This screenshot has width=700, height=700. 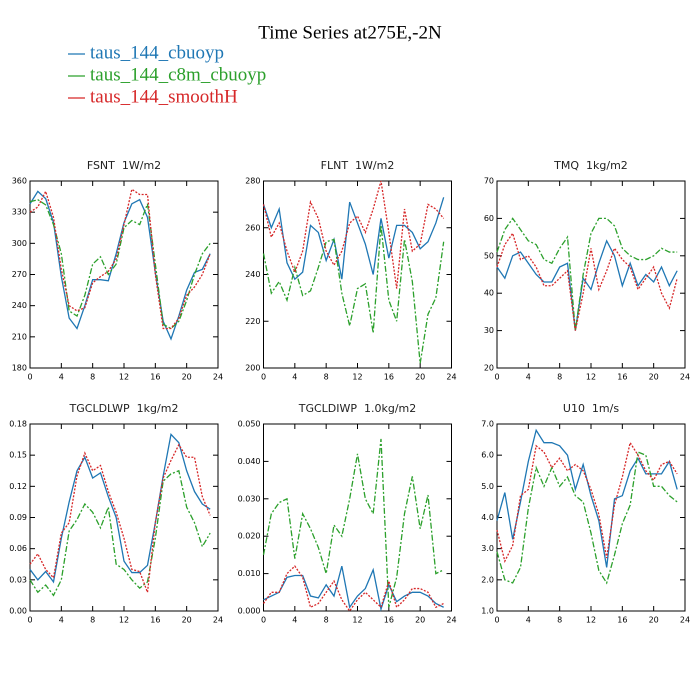 I want to click on y-tick-label: 0.00, so click(x=18, y=611).